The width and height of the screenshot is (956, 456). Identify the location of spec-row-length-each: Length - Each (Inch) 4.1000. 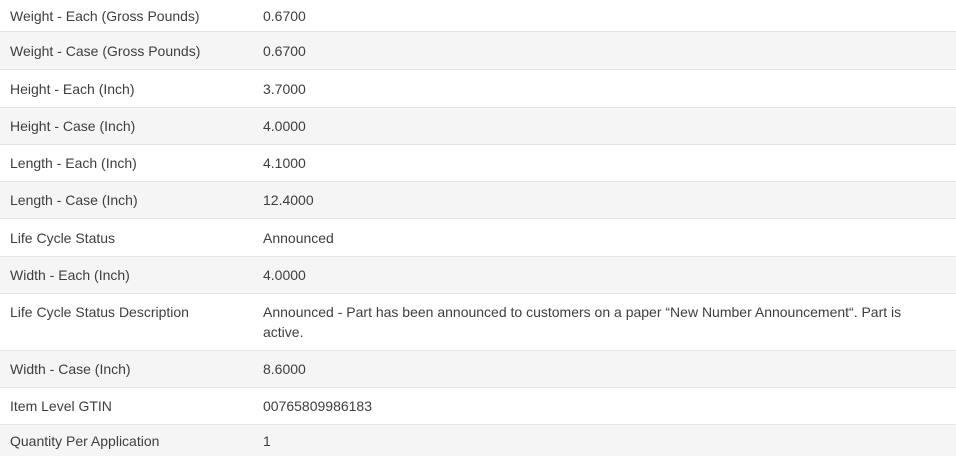
(478, 162).